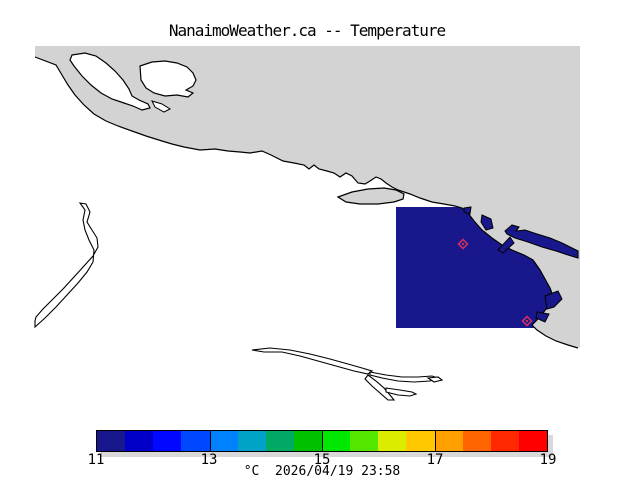 This screenshot has width=640, height=480. I want to click on page-title: NanaimoWeather.ca -- Temperature, so click(307, 30).